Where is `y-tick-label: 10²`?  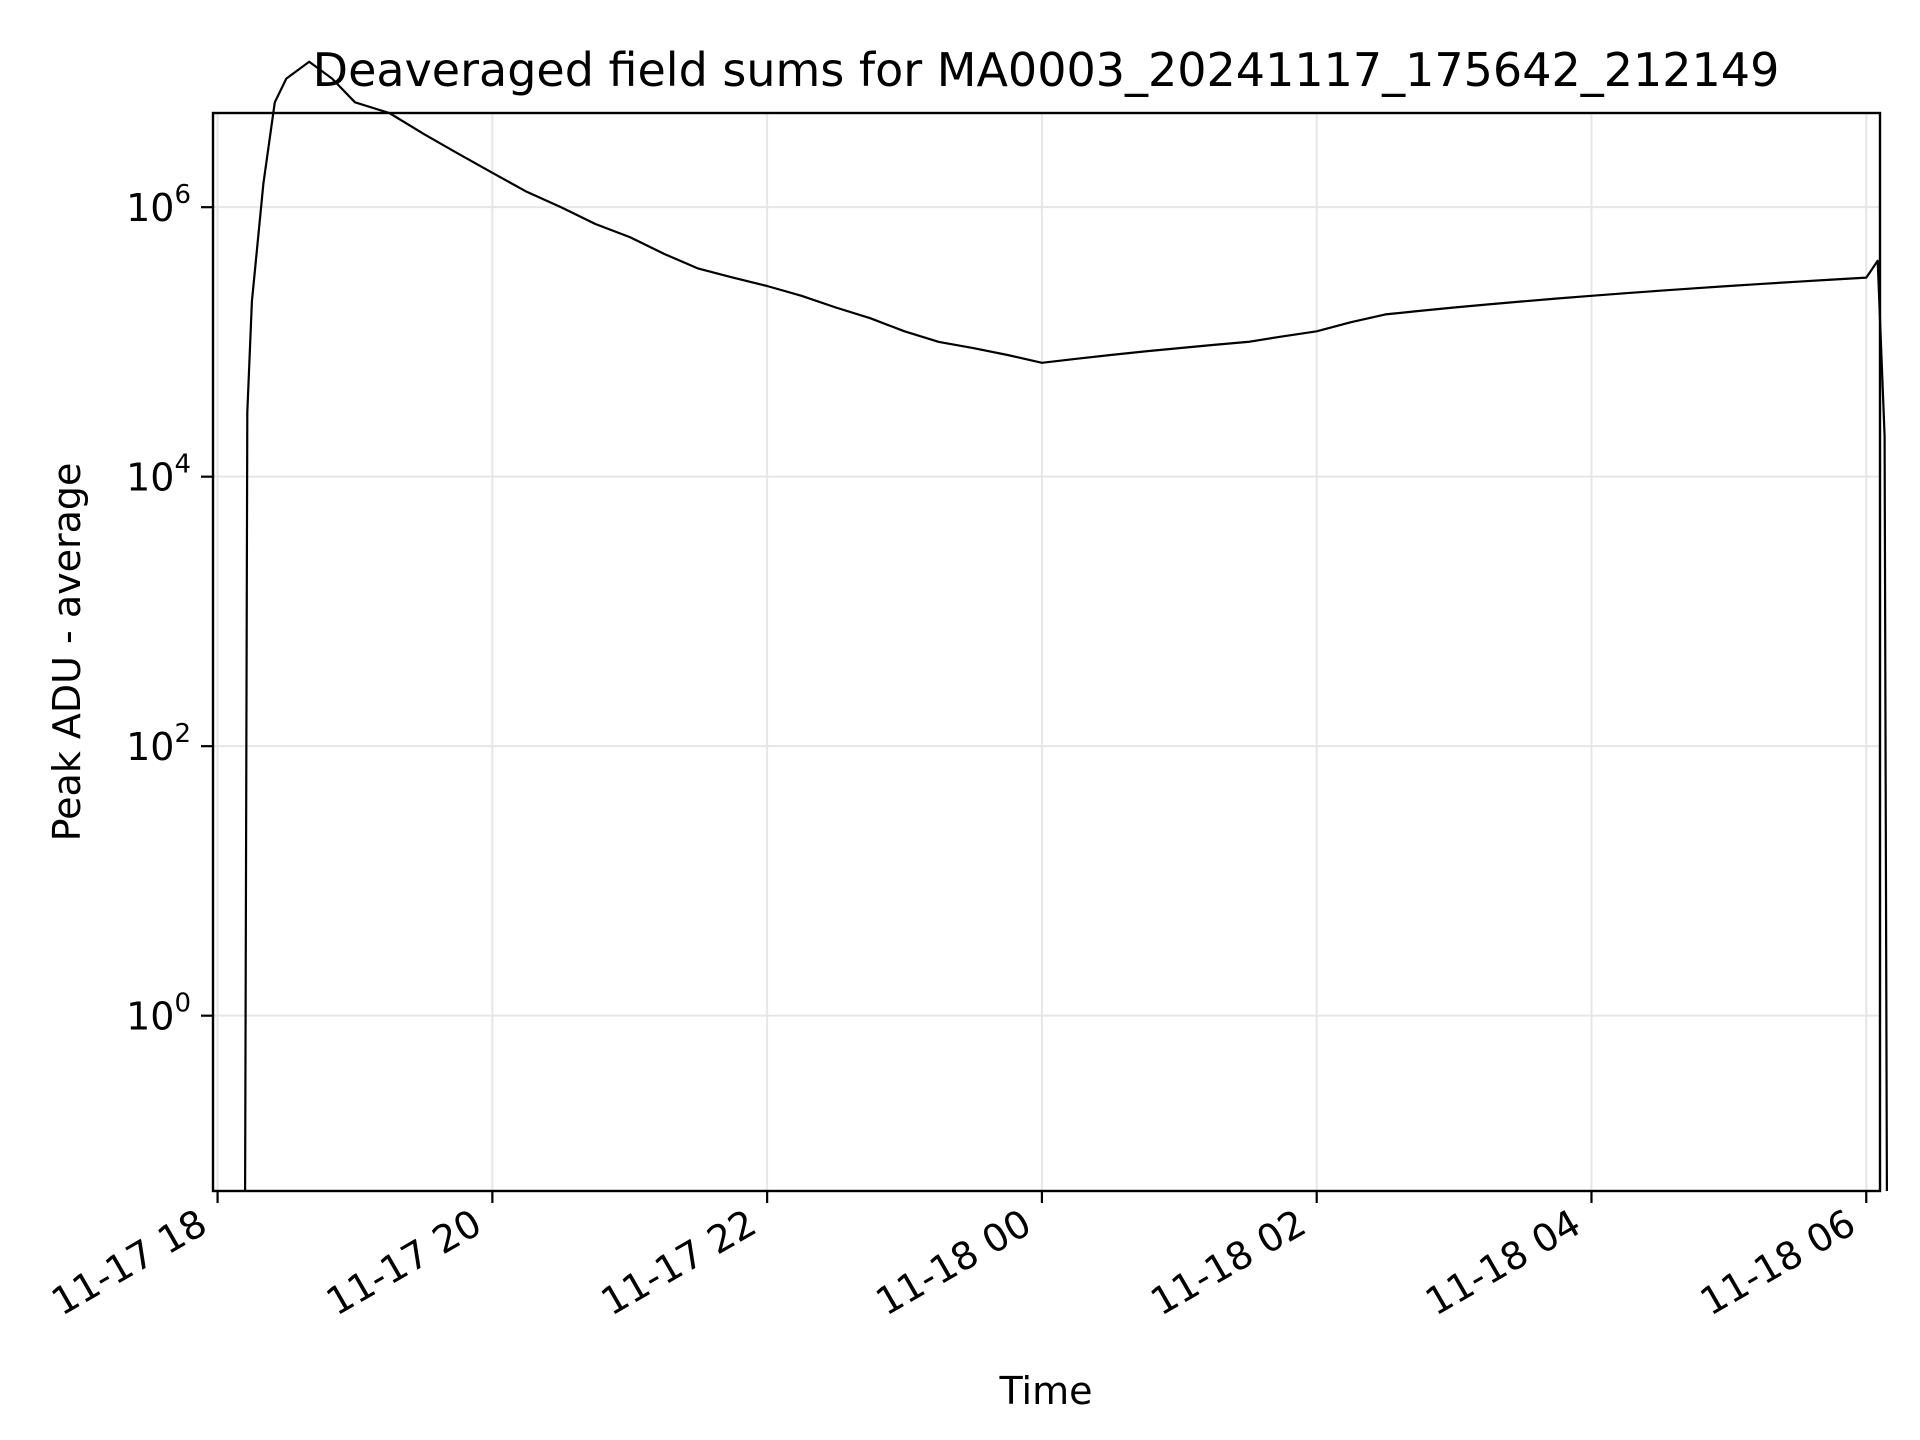 y-tick-label: 10² is located at coordinates (158, 744).